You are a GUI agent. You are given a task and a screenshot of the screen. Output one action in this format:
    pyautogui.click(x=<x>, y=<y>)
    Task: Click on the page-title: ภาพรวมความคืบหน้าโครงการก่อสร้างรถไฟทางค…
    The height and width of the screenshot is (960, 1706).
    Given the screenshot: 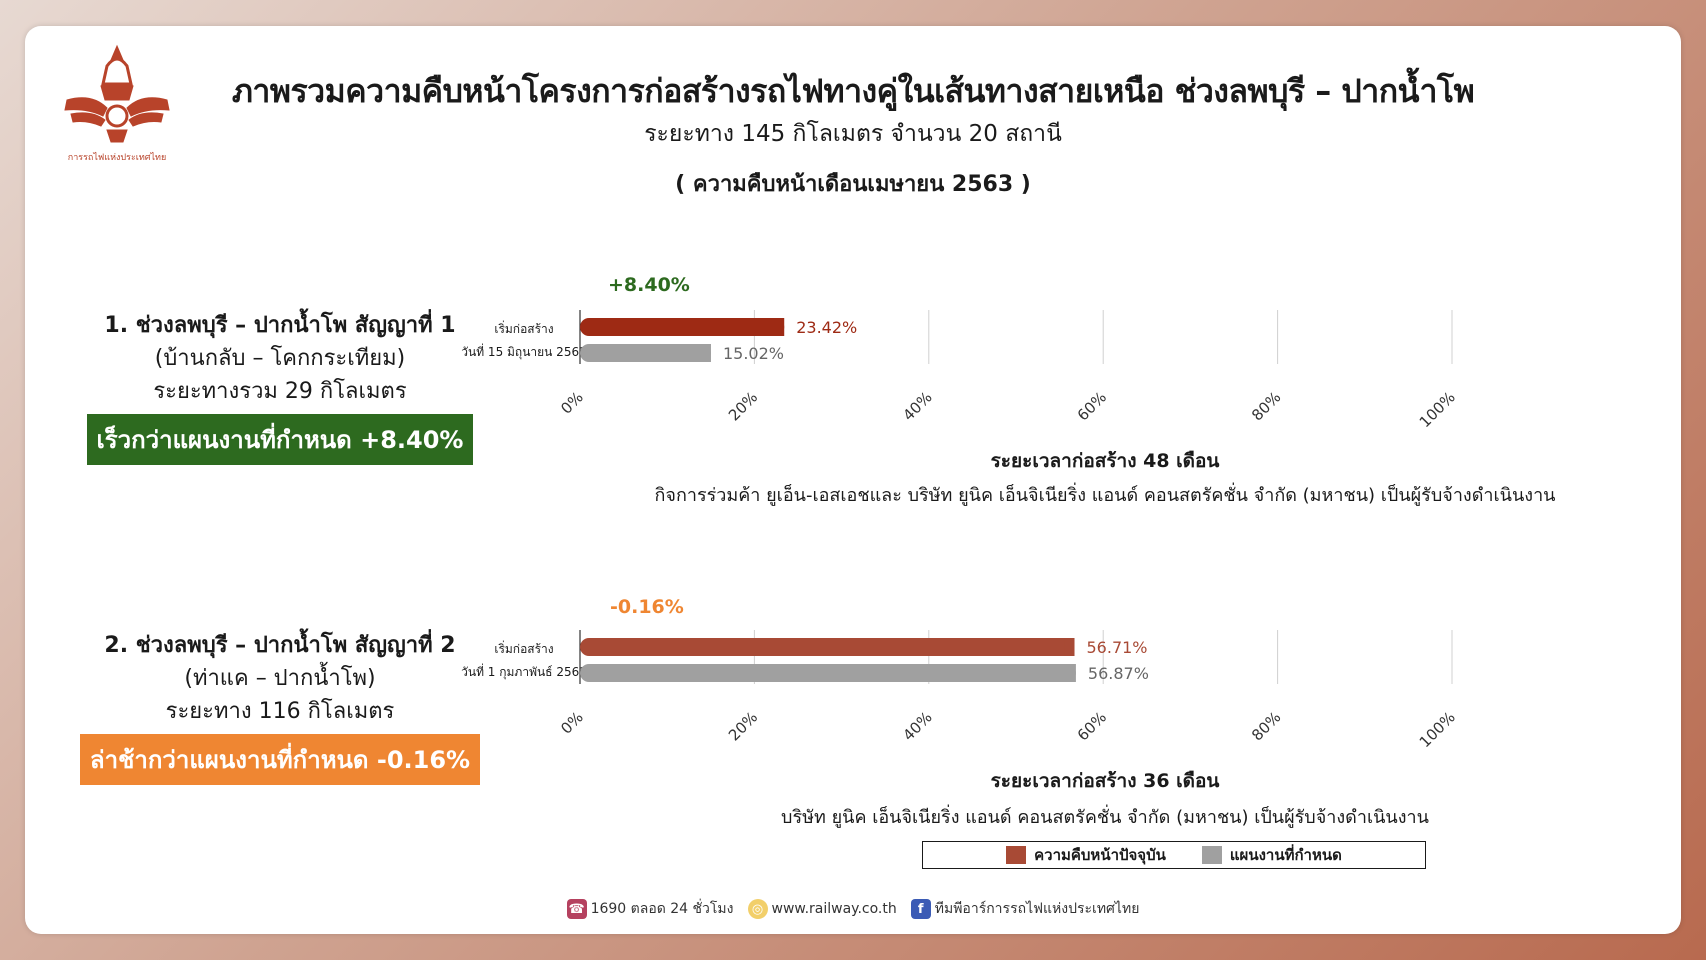 What is the action you would take?
    pyautogui.click(x=853, y=91)
    